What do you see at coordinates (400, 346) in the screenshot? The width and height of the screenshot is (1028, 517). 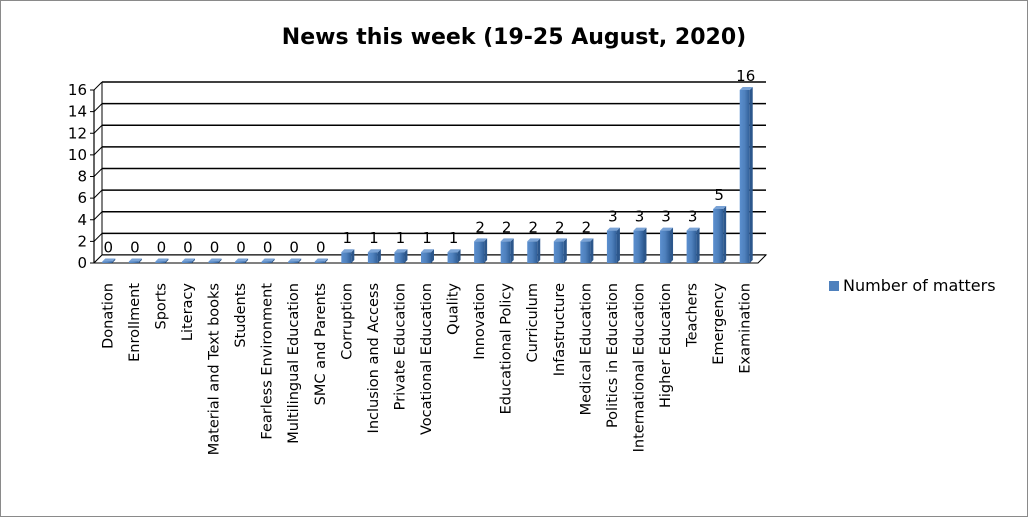 I see `x-tick-label: Private Education` at bounding box center [400, 346].